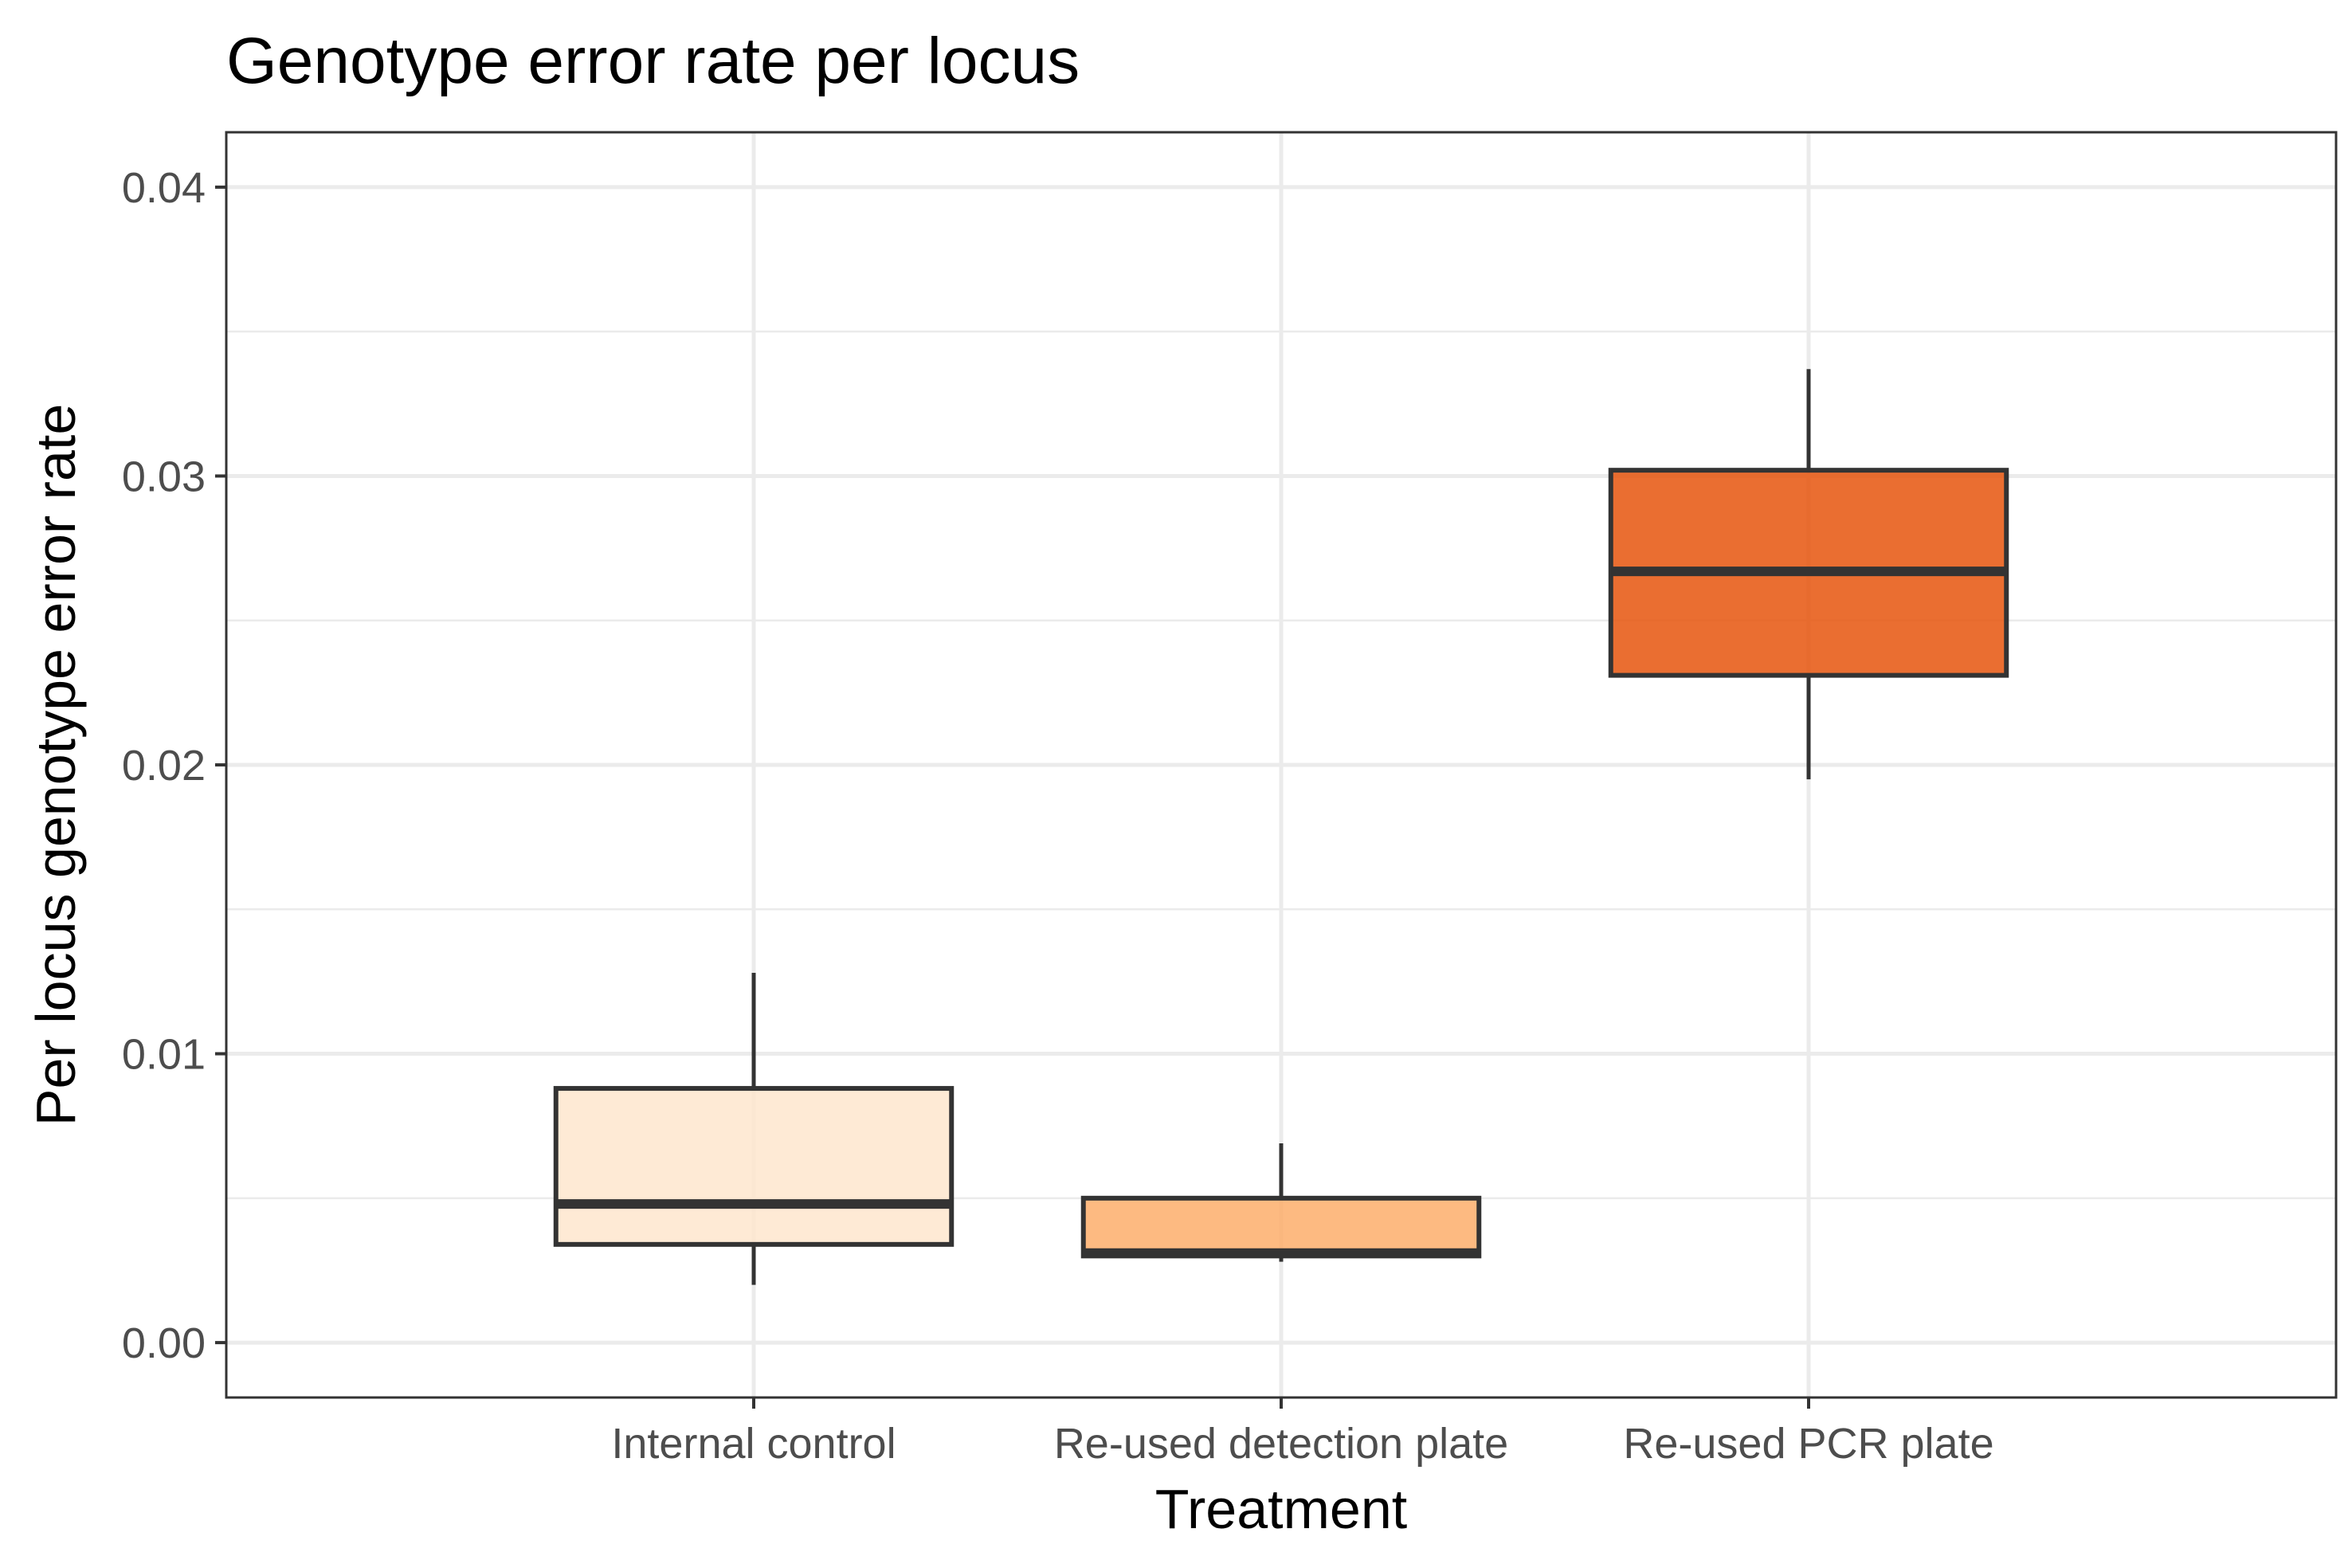 The image size is (2352, 1568). I want to click on x-tick-label: Re-used detection plate, so click(1281, 1444).